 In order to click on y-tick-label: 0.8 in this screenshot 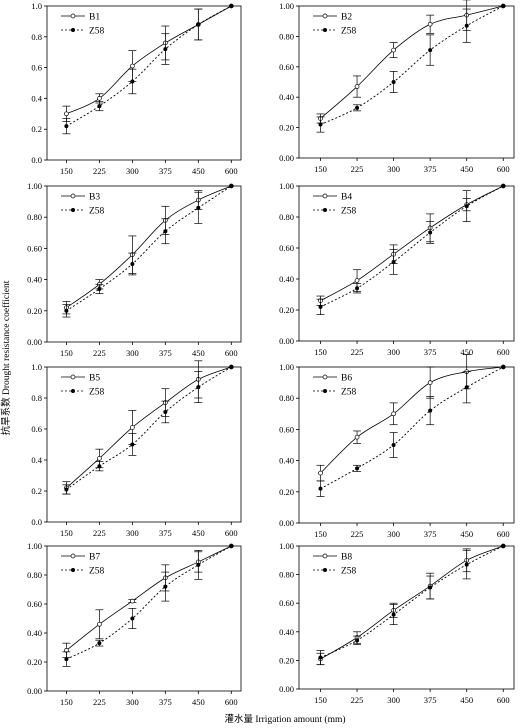, I will do `click(36, 37)`.